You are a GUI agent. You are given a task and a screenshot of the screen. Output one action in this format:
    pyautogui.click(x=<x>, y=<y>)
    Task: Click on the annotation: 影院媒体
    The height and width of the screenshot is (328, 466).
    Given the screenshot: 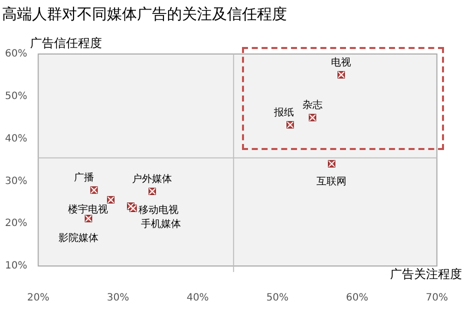 What is the action you would take?
    pyautogui.click(x=78, y=238)
    